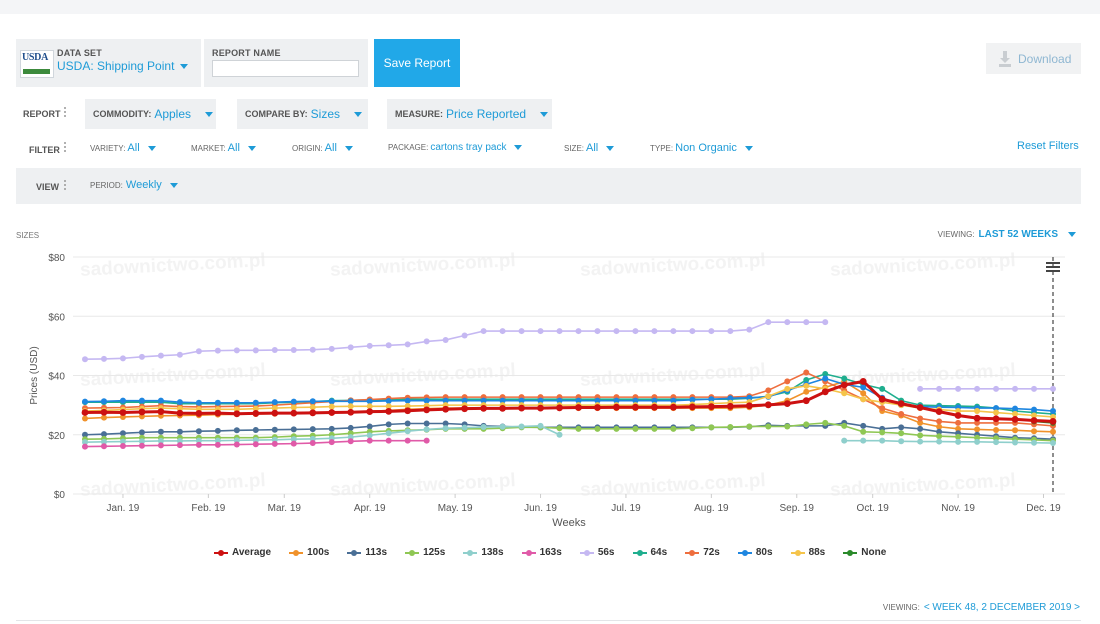 This screenshot has width=1100, height=624. Describe the element at coordinates (37, 64) in the screenshot. I see `usda-logo: USDA` at that location.